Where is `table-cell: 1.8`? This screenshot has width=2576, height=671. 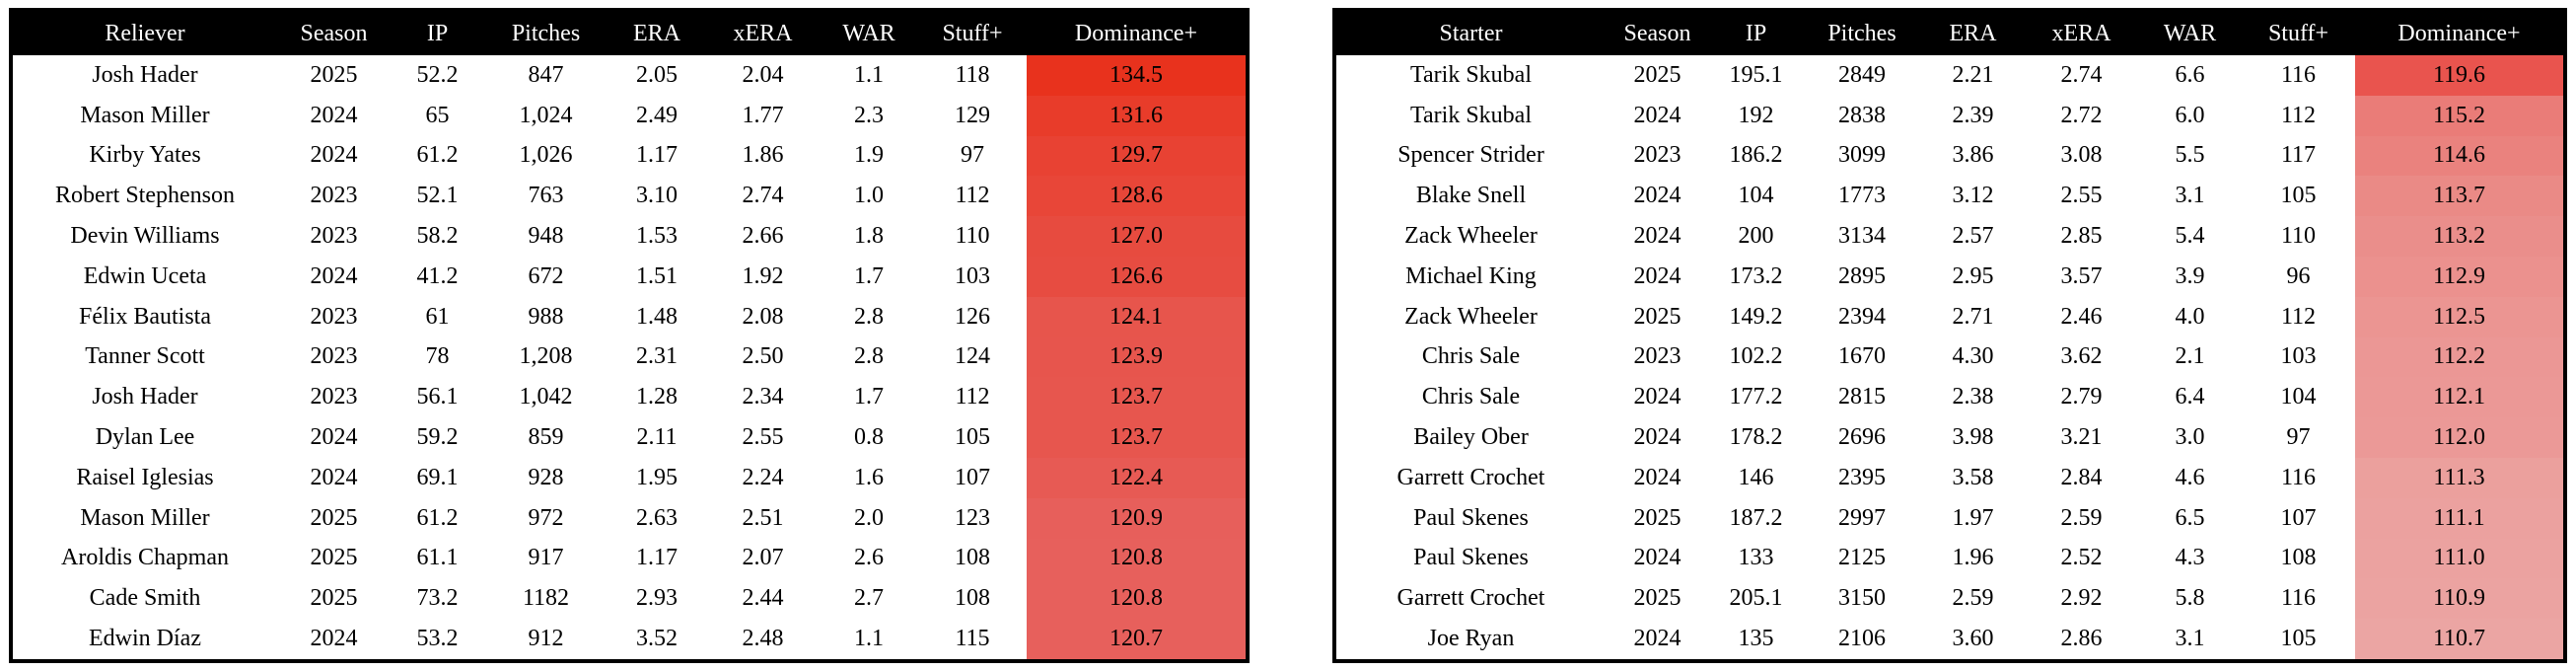
table-cell: 1.8 is located at coordinates (869, 237).